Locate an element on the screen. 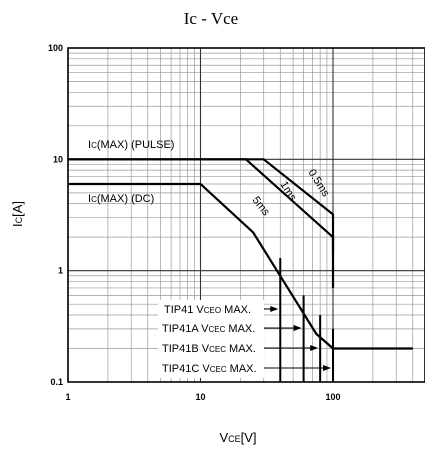 The height and width of the screenshot is (454, 425). y-tick-label: 10 is located at coordinates (58, 159).